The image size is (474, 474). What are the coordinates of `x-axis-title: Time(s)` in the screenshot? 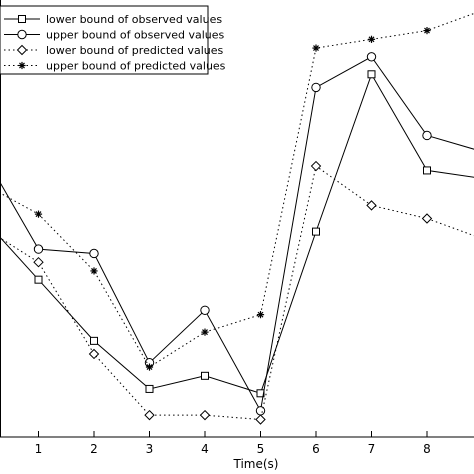 It's located at (256, 464).